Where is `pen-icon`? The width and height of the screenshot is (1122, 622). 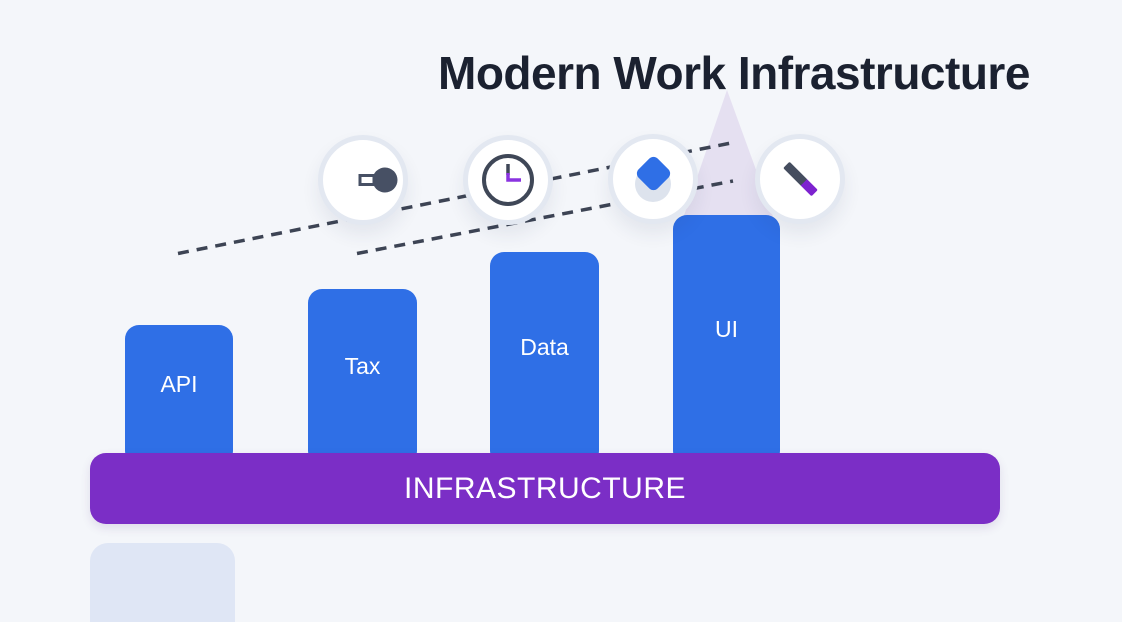
pen-icon is located at coordinates (800, 179).